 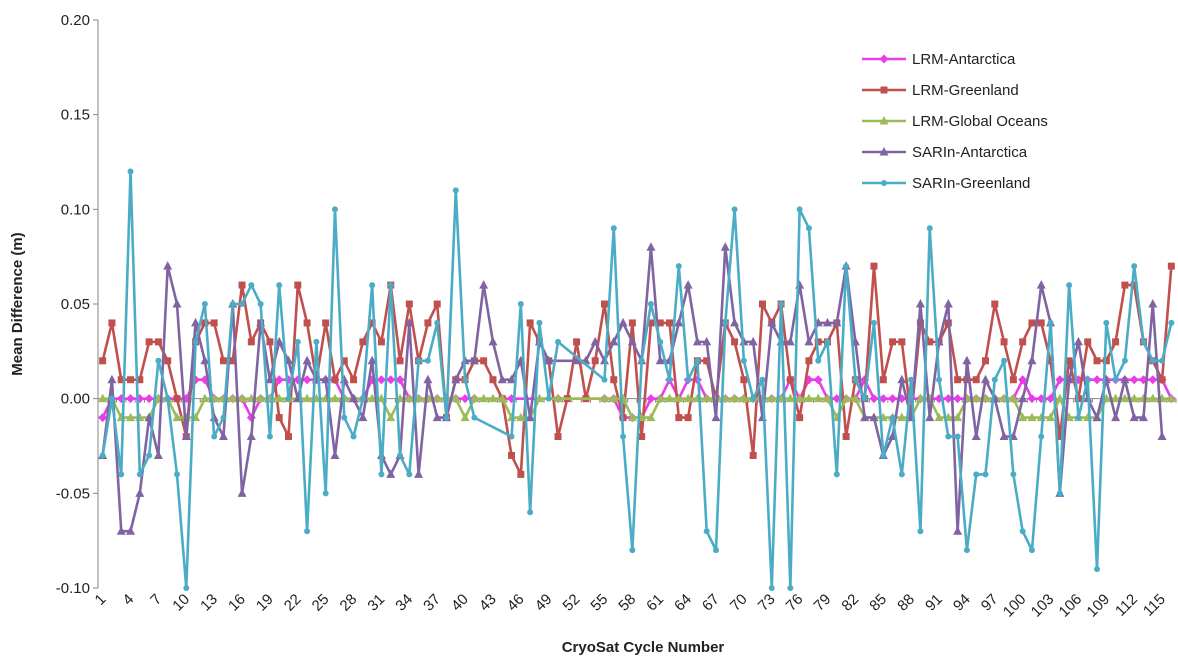 I want to click on y-tick-label: 0.15, so click(x=75, y=115).